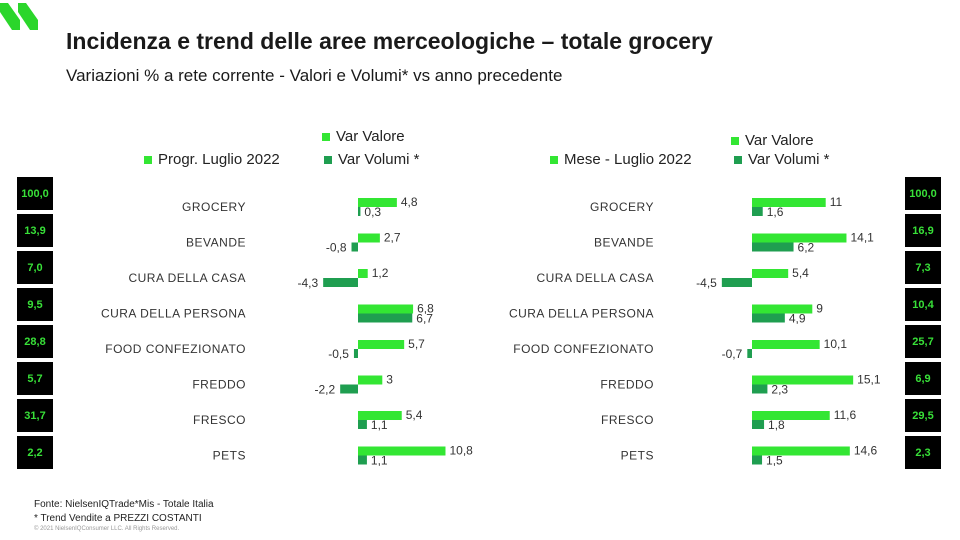  I want to click on incidence-box: 25,7, so click(923, 341).